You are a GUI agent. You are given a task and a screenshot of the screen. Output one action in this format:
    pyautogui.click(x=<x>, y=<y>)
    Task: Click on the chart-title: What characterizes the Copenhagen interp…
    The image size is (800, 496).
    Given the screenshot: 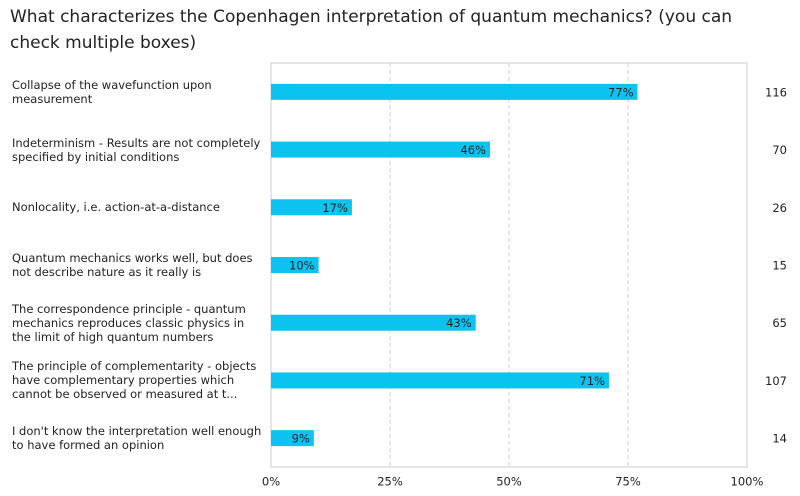 What is the action you would take?
    pyautogui.click(x=371, y=30)
    